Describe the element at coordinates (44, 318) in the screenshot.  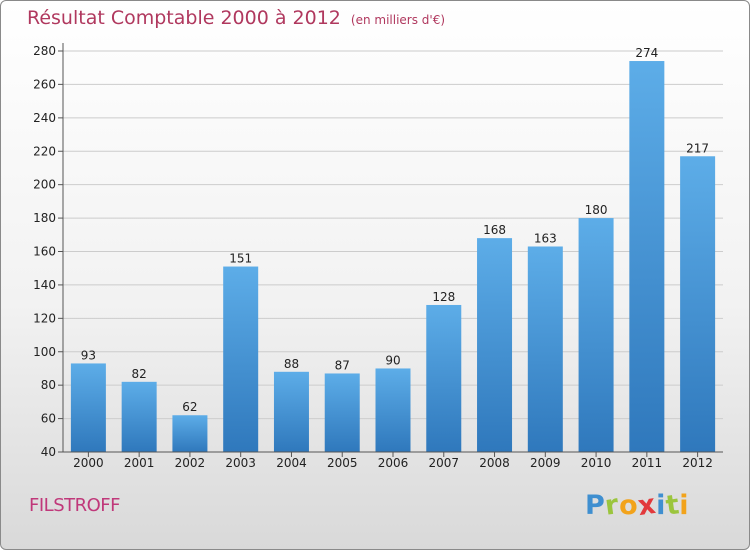
I see `y-tick-label: 120` at that location.